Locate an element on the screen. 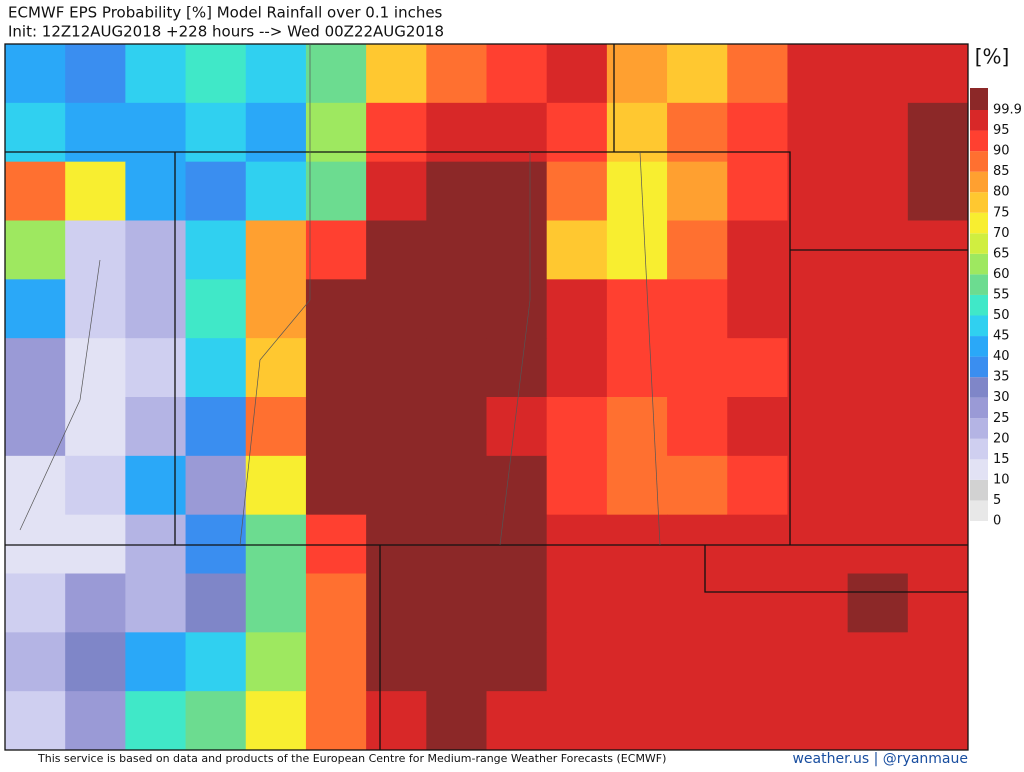 Image resolution: width=1024 pixels, height=772 pixels. colorbar-tick-label: 20 is located at coordinates (1001, 438).